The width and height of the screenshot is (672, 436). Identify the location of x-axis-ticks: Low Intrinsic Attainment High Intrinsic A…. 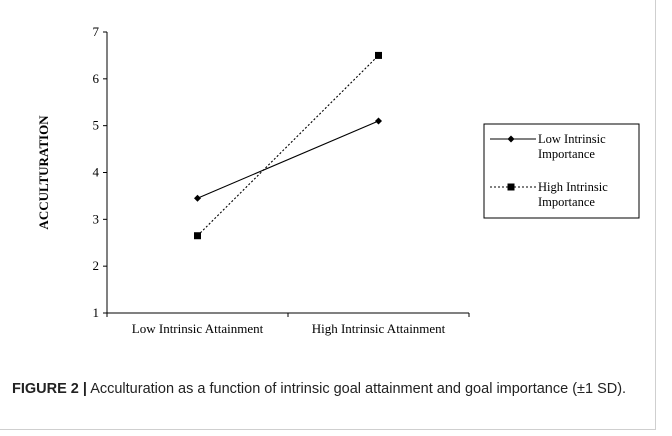
(288, 324).